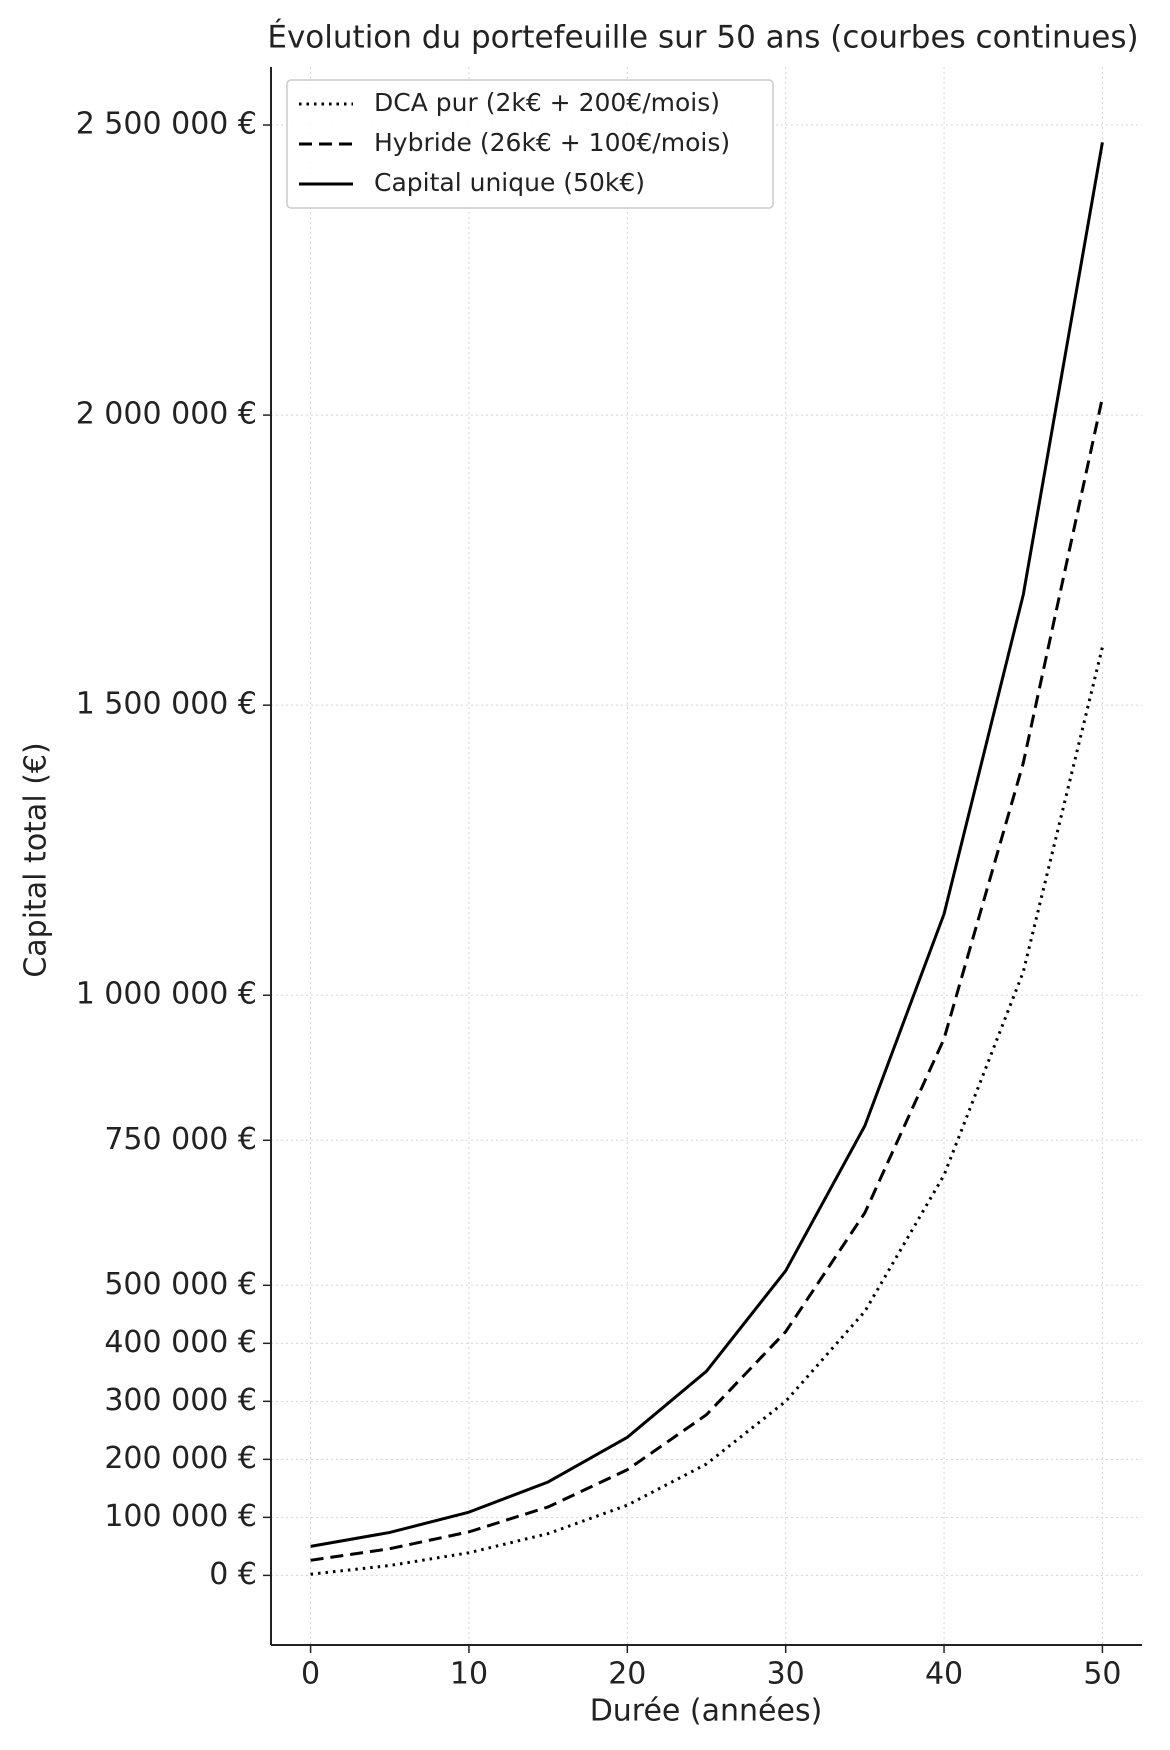  What do you see at coordinates (509, 182) in the screenshot?
I see `legend-label: Capital unique (50k€)` at bounding box center [509, 182].